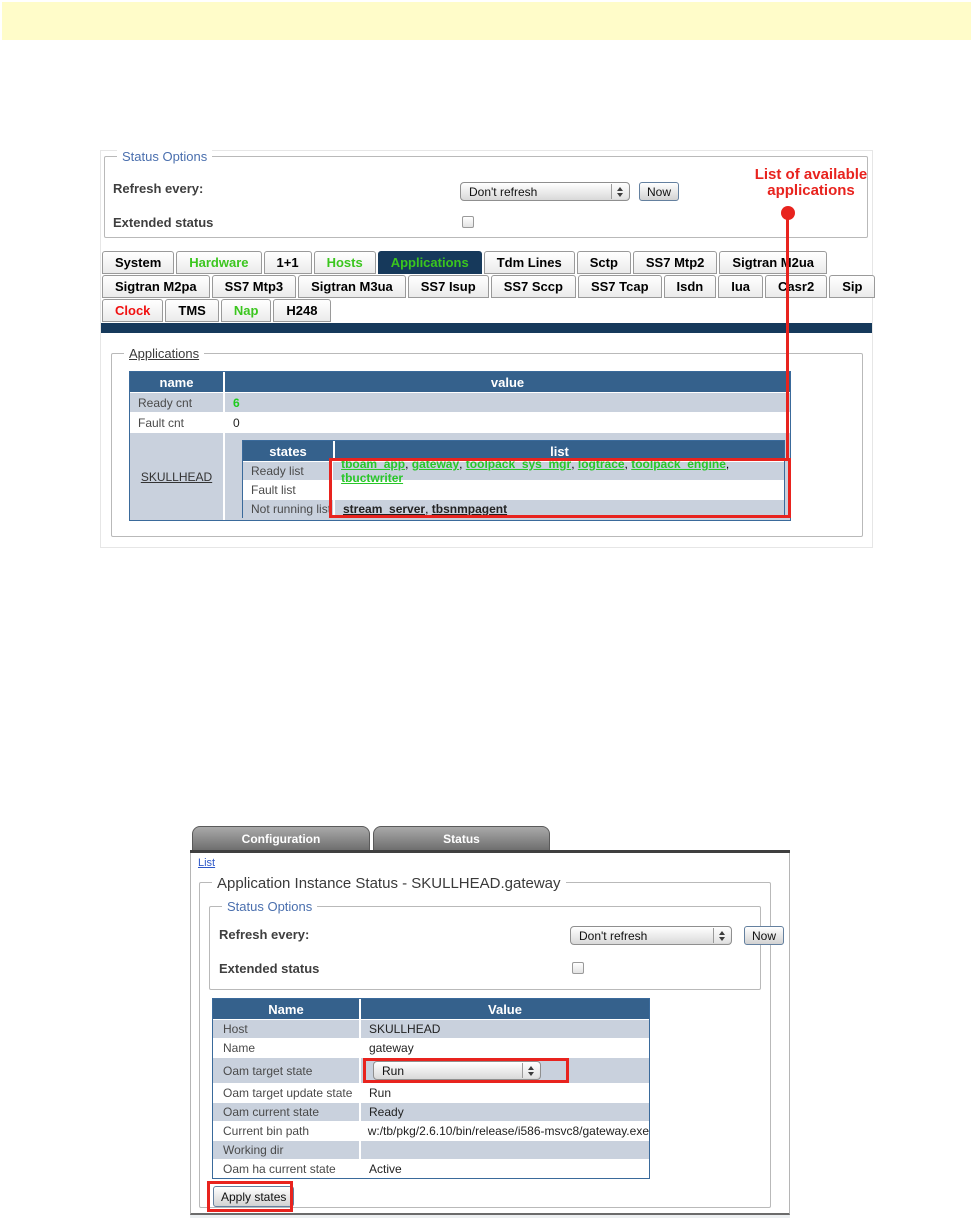  What do you see at coordinates (603, 262) in the screenshot?
I see `tab-sctp: Sctp` at bounding box center [603, 262].